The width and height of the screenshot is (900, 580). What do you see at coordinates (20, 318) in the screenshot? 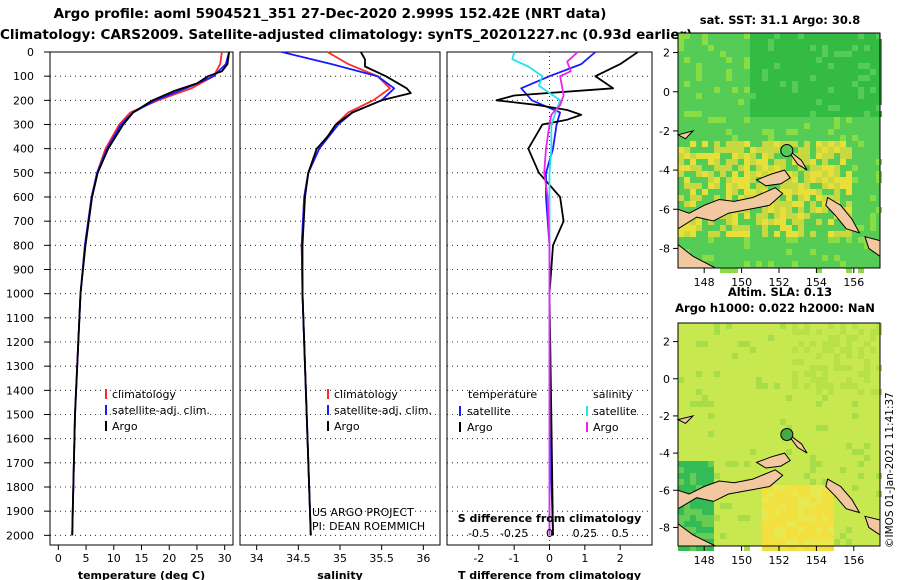
I see `depth-tick-label-11: 1100` at bounding box center [20, 318].